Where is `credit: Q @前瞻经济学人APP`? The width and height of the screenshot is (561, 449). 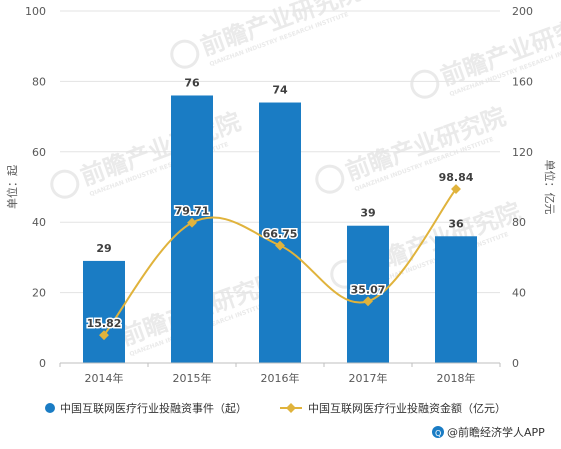
credit: Q @前瞻经济学人APP is located at coordinates (488, 432).